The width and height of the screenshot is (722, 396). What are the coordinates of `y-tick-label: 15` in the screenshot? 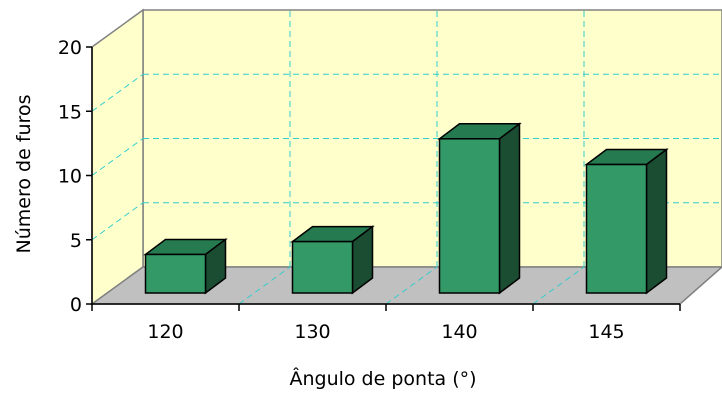 It's located at (70, 112).